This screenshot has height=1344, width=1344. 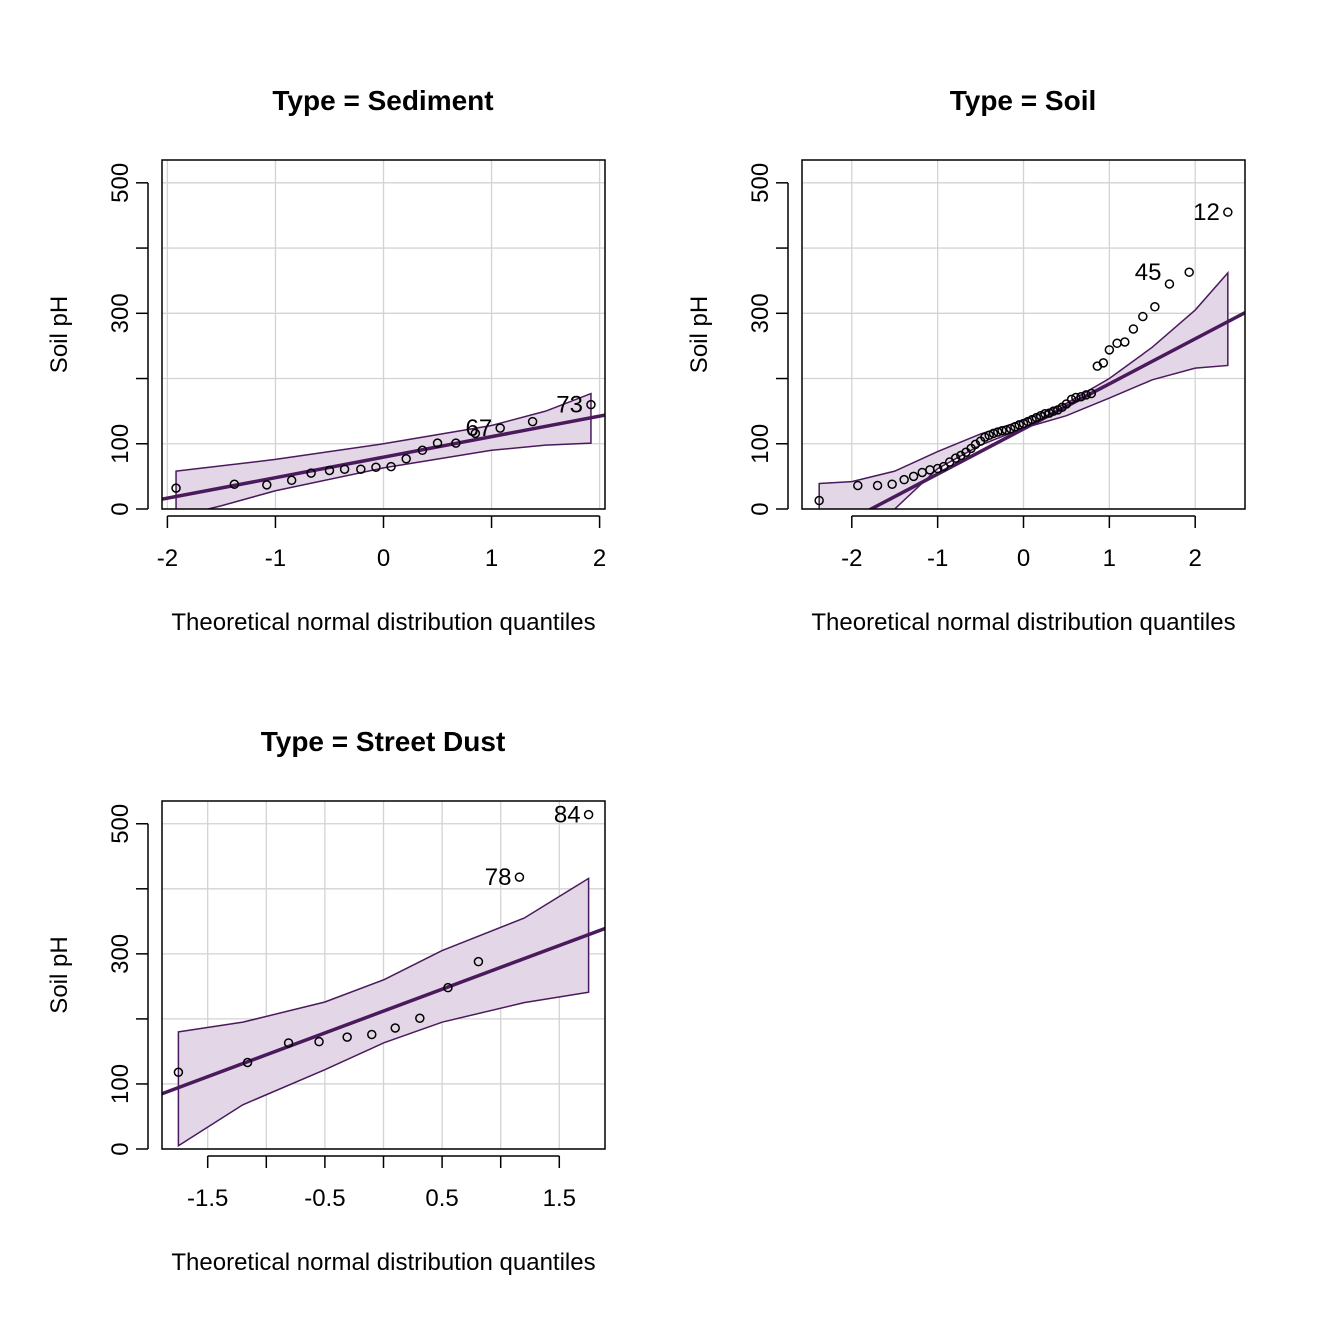 I want to click on chart-title: Type = Sediment, so click(x=382, y=100).